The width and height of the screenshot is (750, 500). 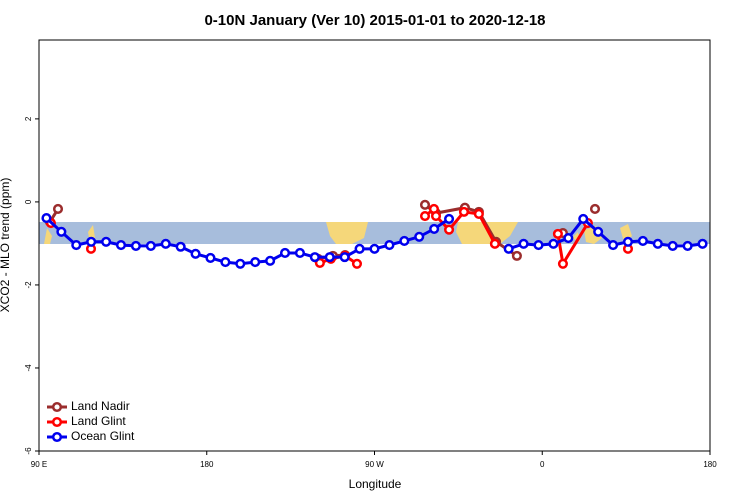 What do you see at coordinates (28, 201) in the screenshot?
I see `y-tick-label: 0` at bounding box center [28, 201].